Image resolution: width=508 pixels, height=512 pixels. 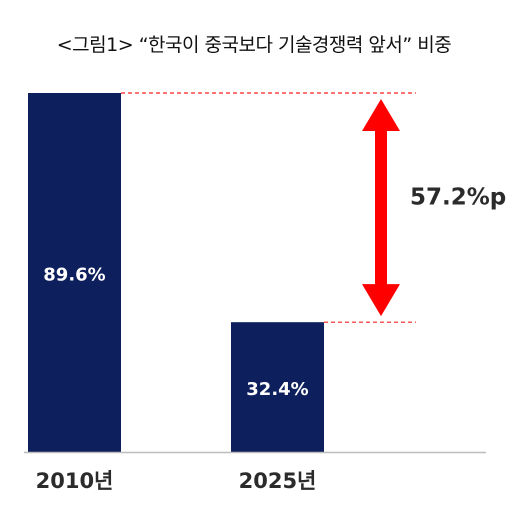 What do you see at coordinates (75, 481) in the screenshot?
I see `category-label-0: 2010년` at bounding box center [75, 481].